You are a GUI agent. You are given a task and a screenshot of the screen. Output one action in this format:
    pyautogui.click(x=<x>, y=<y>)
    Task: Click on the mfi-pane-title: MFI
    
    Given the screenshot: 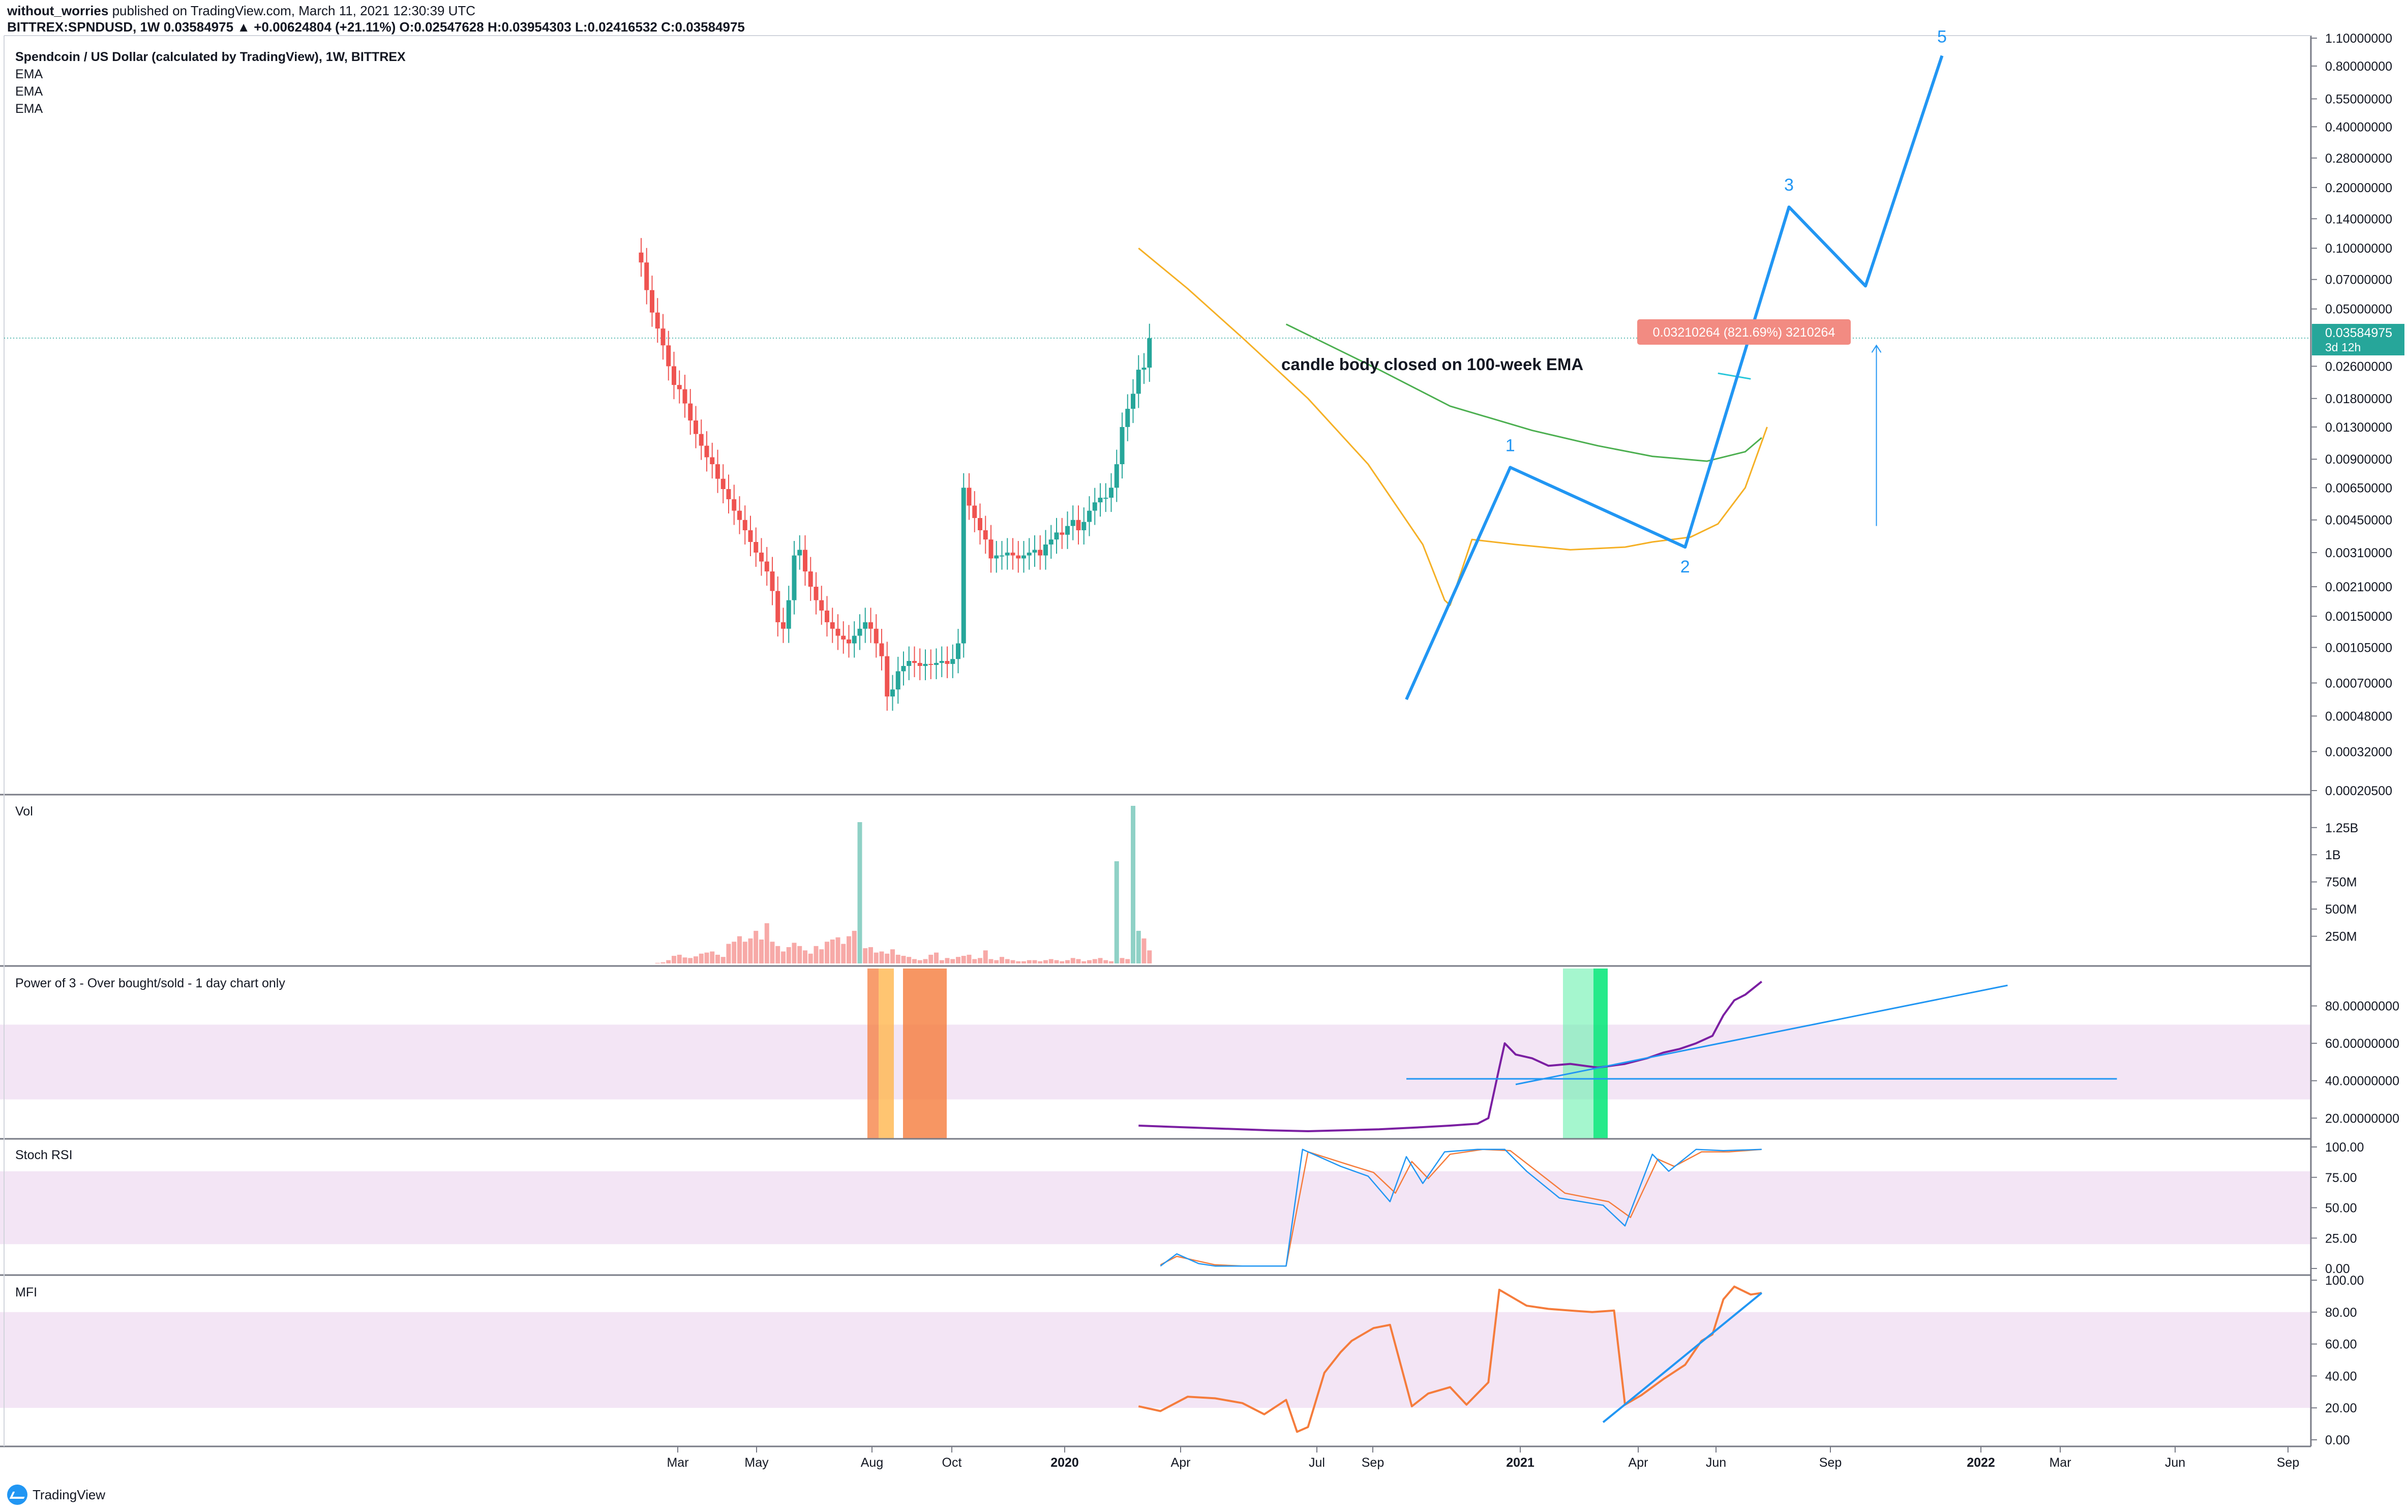 What is the action you would take?
    pyautogui.click(x=26, y=1292)
    